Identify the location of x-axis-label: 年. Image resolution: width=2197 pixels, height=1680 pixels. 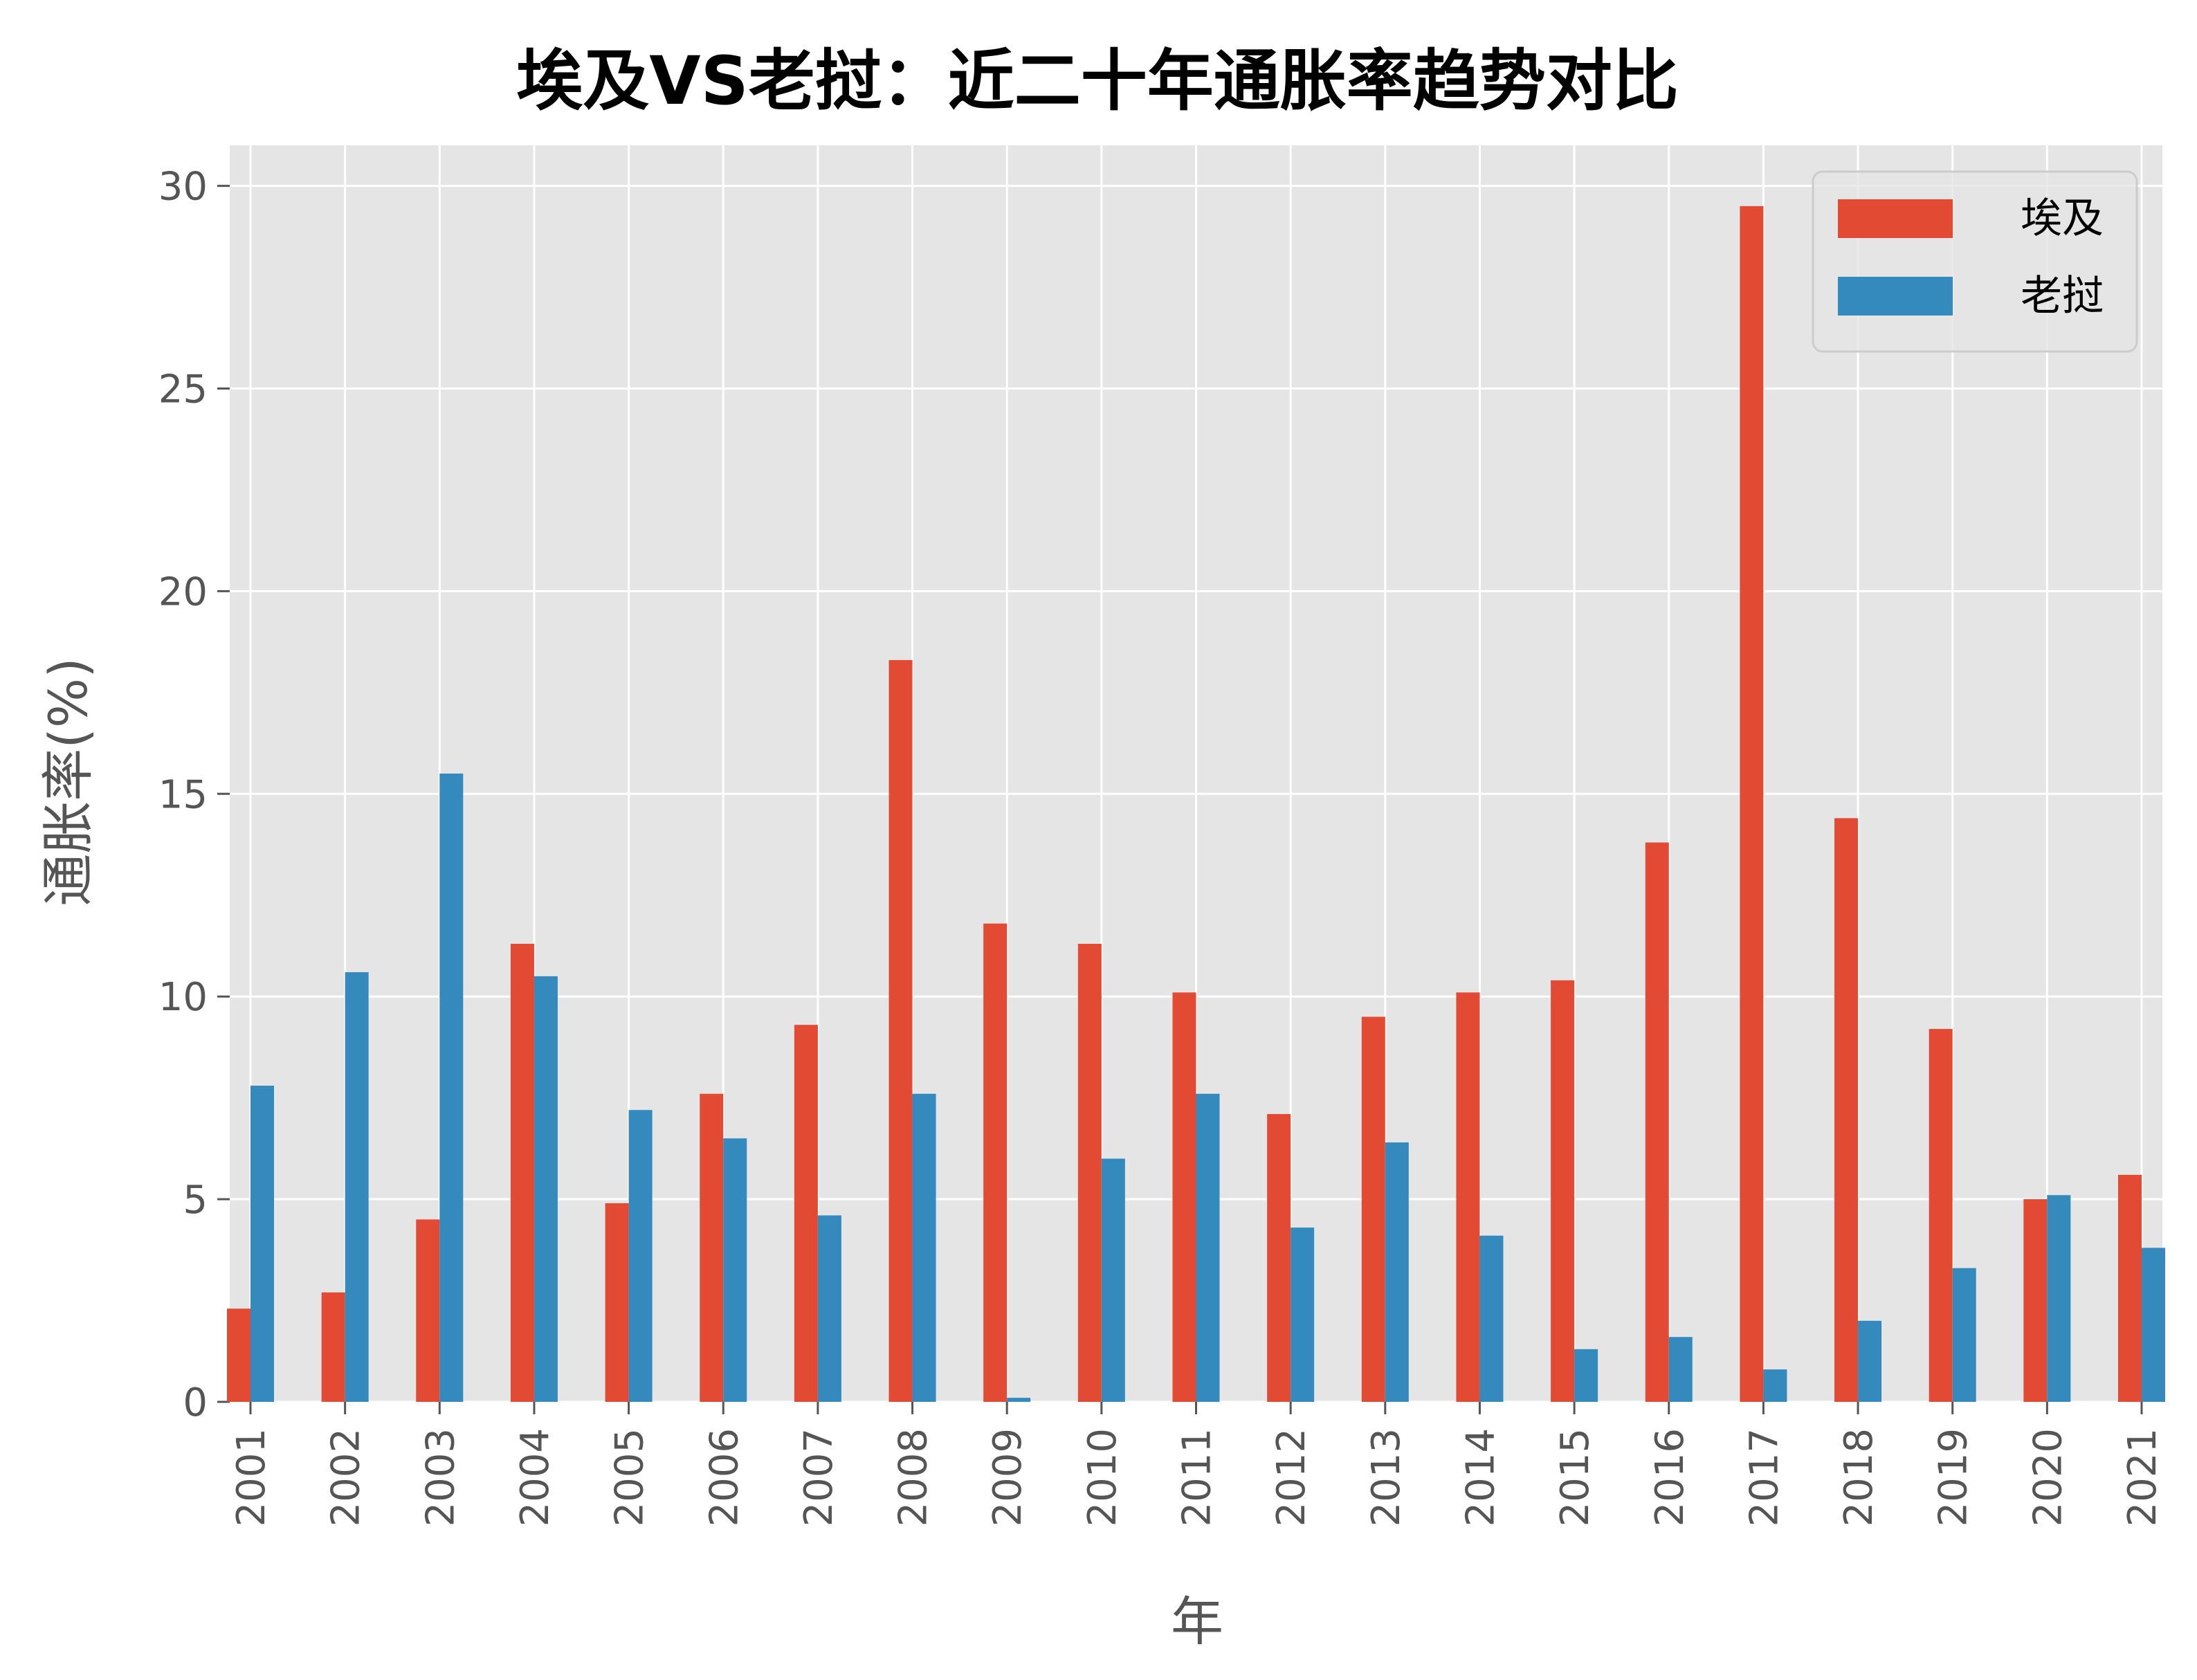
(1197, 1621).